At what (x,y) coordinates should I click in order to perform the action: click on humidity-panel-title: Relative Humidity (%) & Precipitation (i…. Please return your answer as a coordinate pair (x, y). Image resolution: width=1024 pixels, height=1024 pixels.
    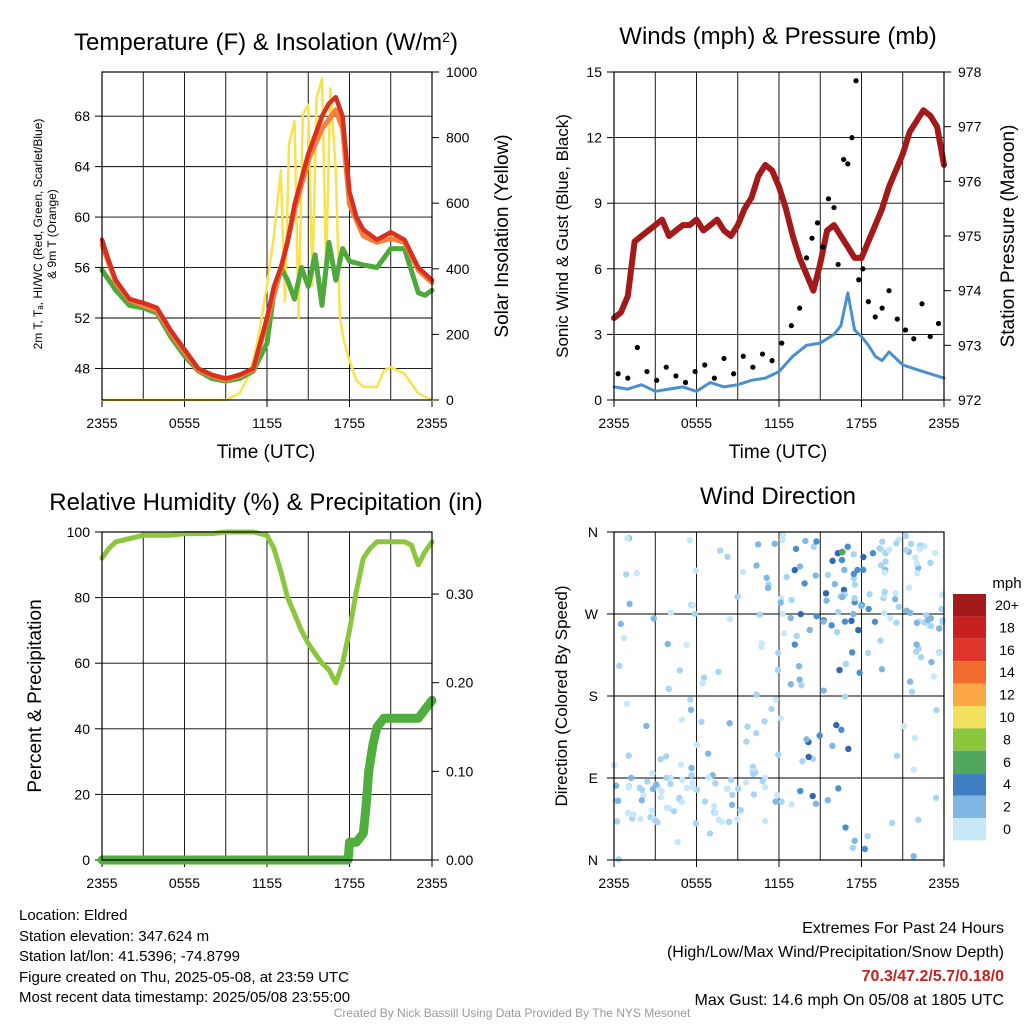
    Looking at the image, I should click on (265, 502).